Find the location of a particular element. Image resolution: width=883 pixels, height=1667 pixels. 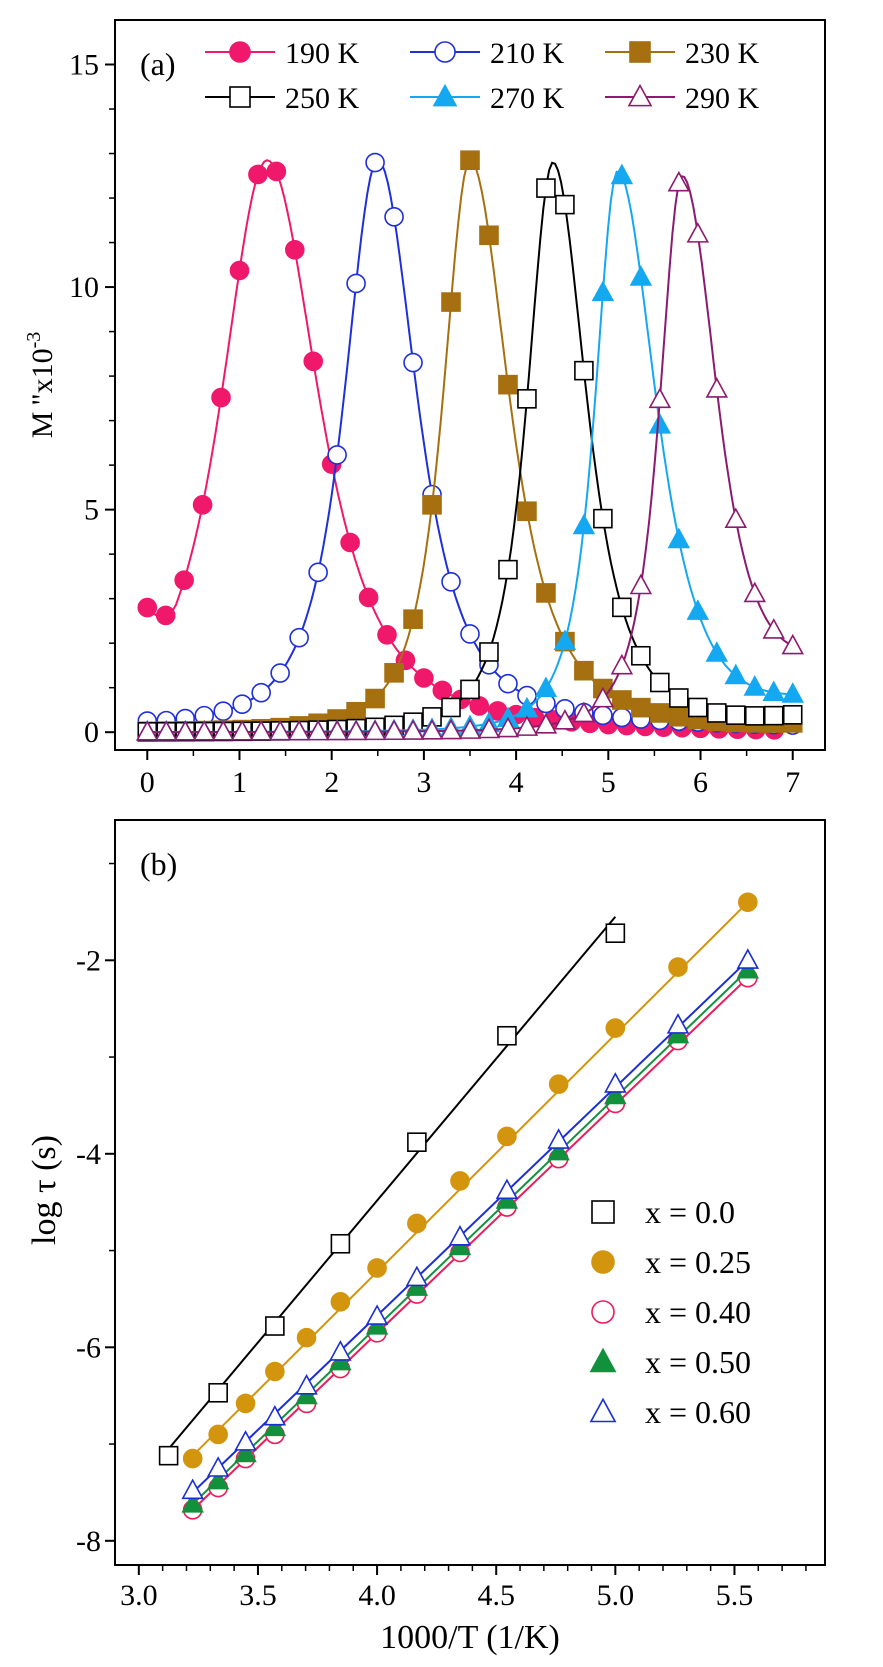

panel-a-ylabel: M "x10-3 is located at coordinates (41, 385).